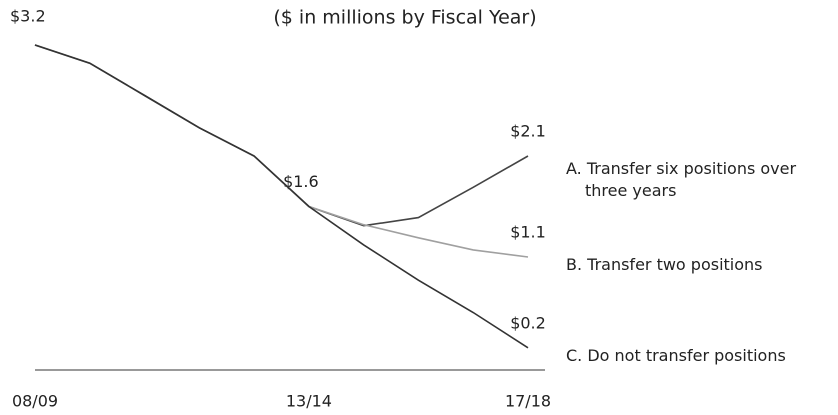 The width and height of the screenshot is (838, 415). Describe the element at coordinates (528, 322) in the screenshot. I see `data-label: $0.2` at that location.